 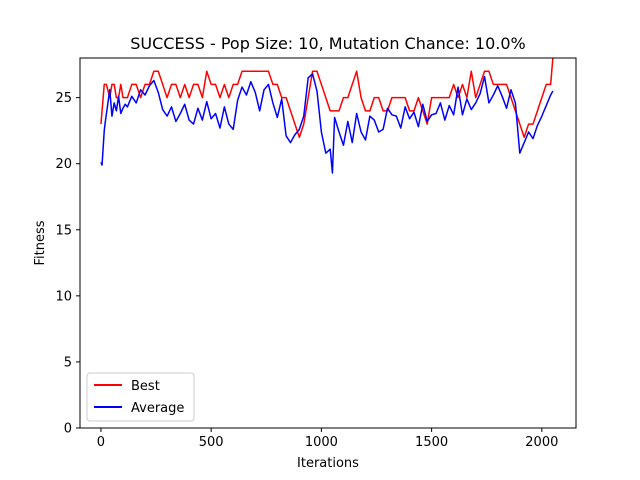 What do you see at coordinates (327, 98) in the screenshot?
I see `series-line-best` at bounding box center [327, 98].